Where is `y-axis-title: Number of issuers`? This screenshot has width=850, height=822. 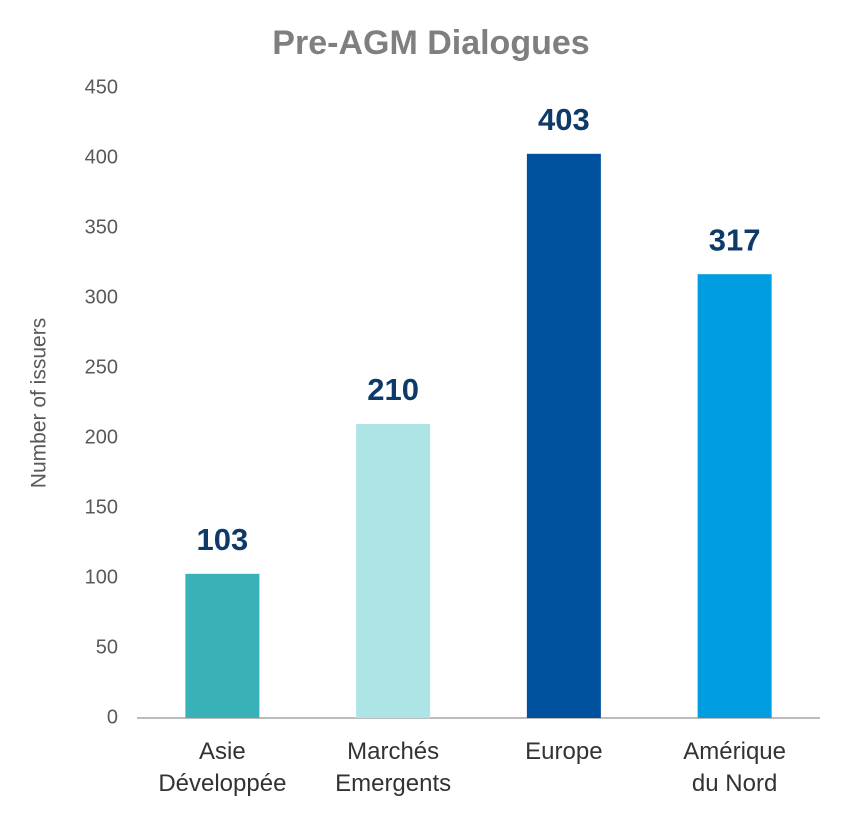
y-axis-title: Number of issuers is located at coordinates (39, 403).